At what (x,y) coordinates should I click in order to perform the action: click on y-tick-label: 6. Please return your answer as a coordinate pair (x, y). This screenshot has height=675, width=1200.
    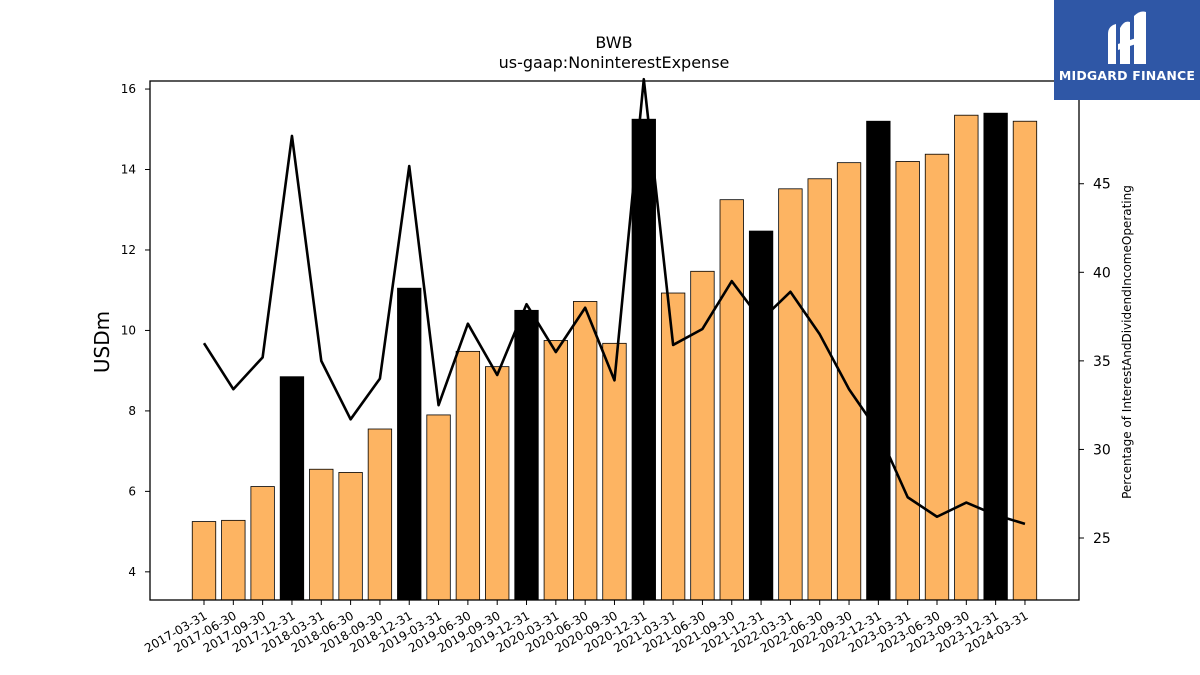
    Looking at the image, I should click on (132, 491).